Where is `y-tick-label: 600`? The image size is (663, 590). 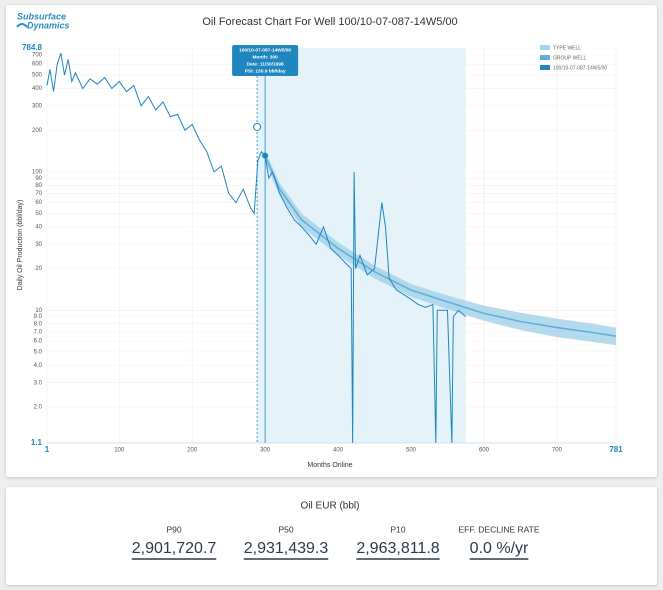 y-tick-label: 600 is located at coordinates (37, 65).